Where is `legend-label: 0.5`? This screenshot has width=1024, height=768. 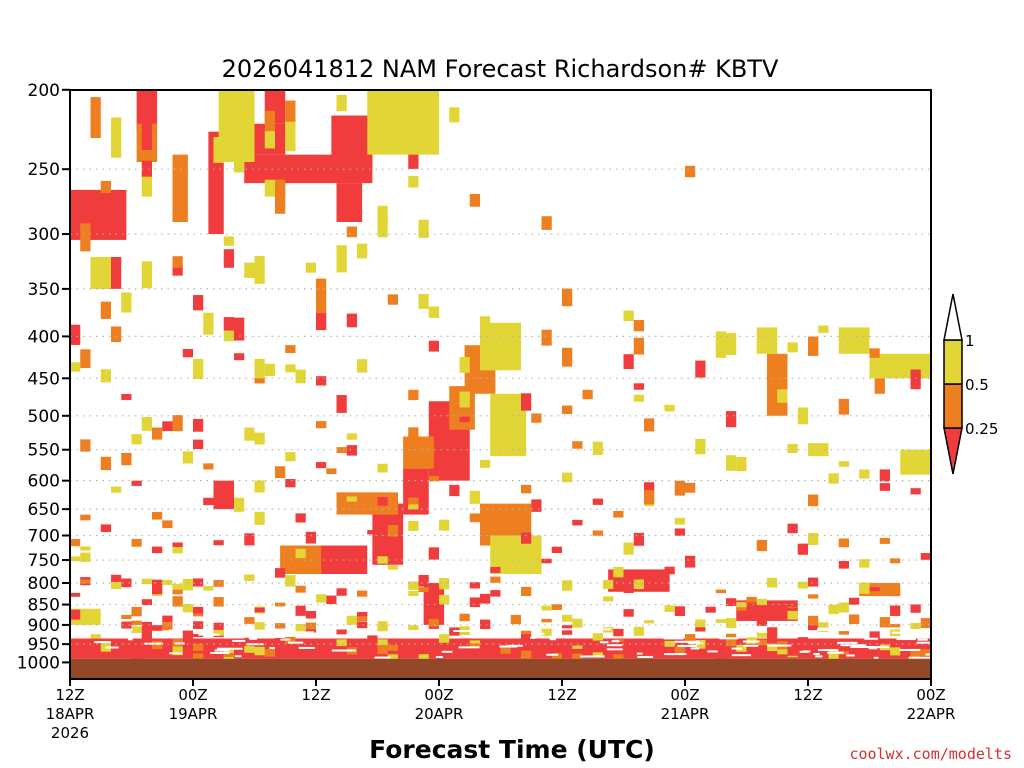
legend-label: 0.5 is located at coordinates (977, 385).